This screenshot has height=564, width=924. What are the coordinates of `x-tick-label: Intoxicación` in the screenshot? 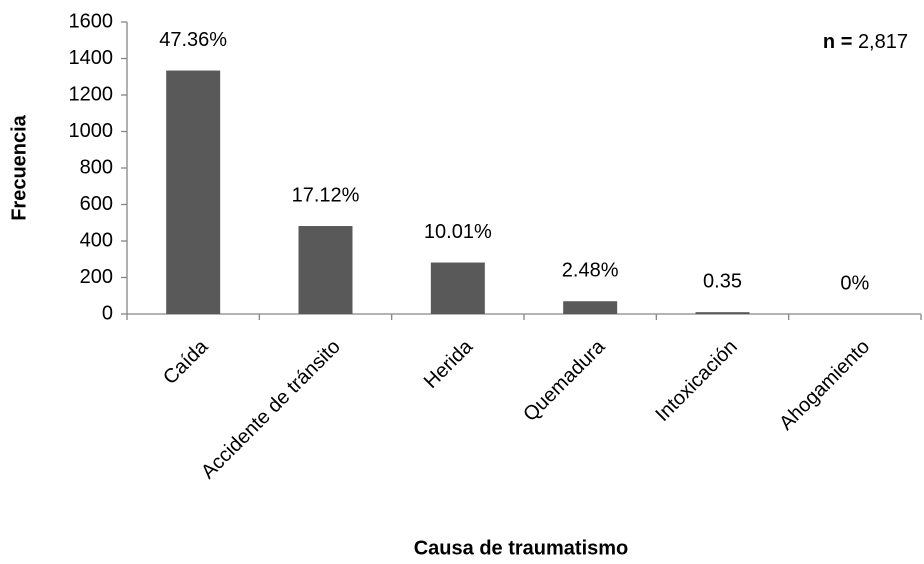 It's located at (697, 381).